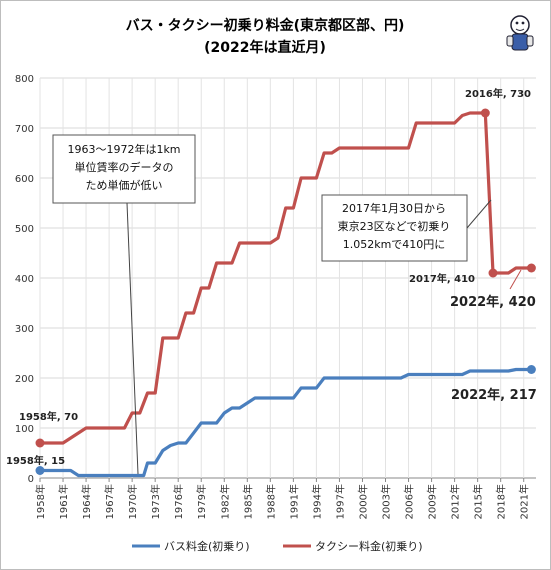  I want to click on label-bus-2022: 2022年, 217, so click(494, 395).